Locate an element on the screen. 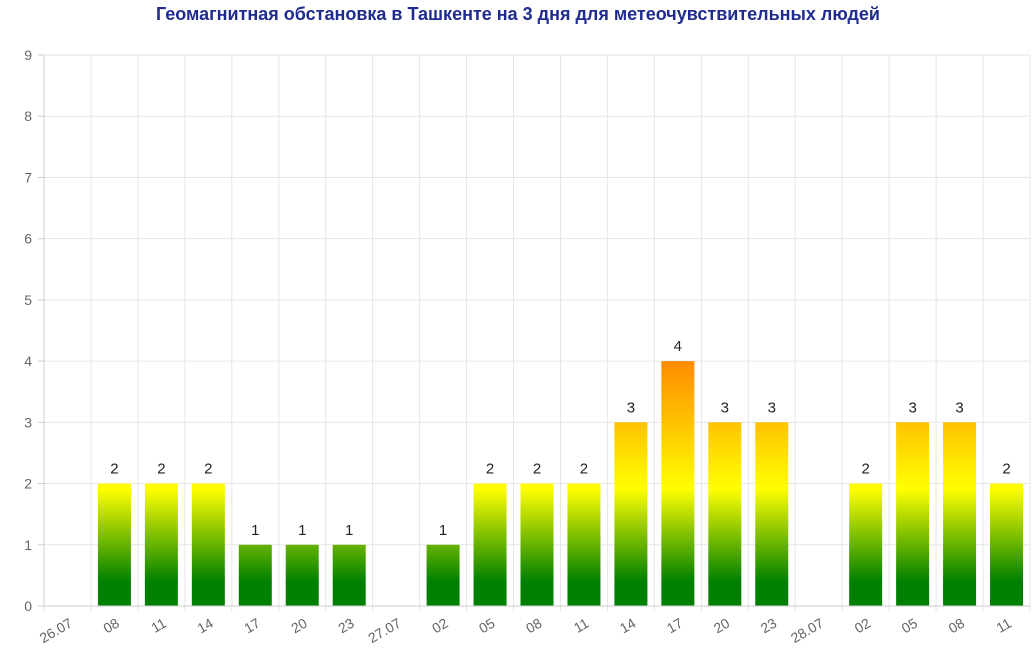 Image resolution: width=1036 pixels, height=664 pixels. x-tick-label: 27.07 is located at coordinates (384, 630).